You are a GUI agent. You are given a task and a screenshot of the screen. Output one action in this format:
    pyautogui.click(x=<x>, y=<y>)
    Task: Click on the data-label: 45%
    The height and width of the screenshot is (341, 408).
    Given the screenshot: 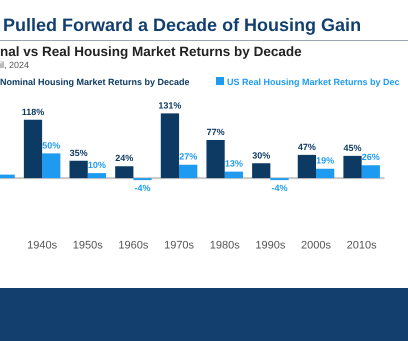 What is the action you would take?
    pyautogui.click(x=353, y=147)
    